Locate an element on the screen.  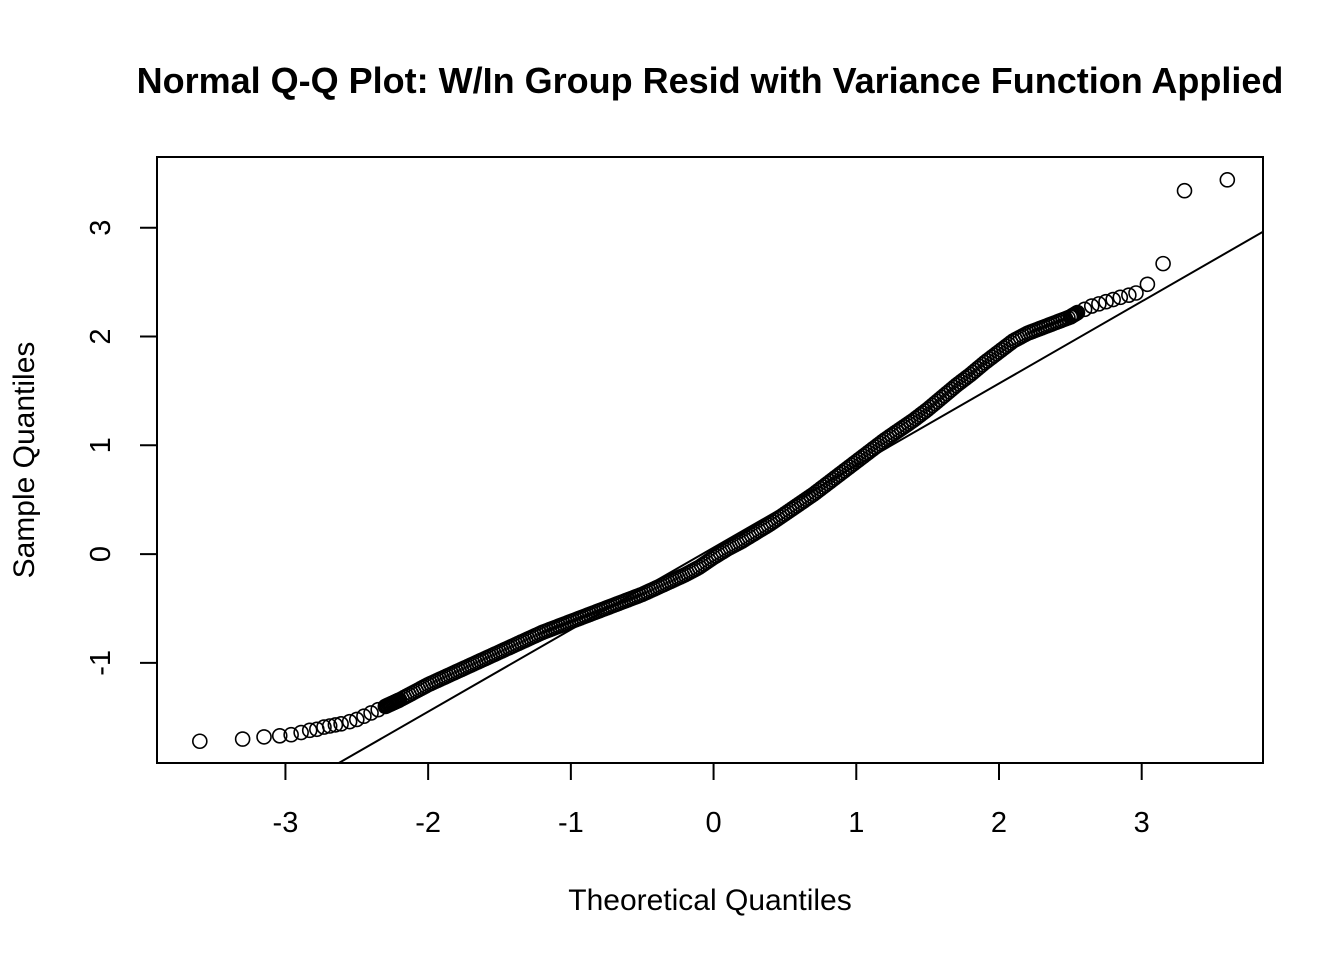
x-tick-label: 0 is located at coordinates (713, 823).